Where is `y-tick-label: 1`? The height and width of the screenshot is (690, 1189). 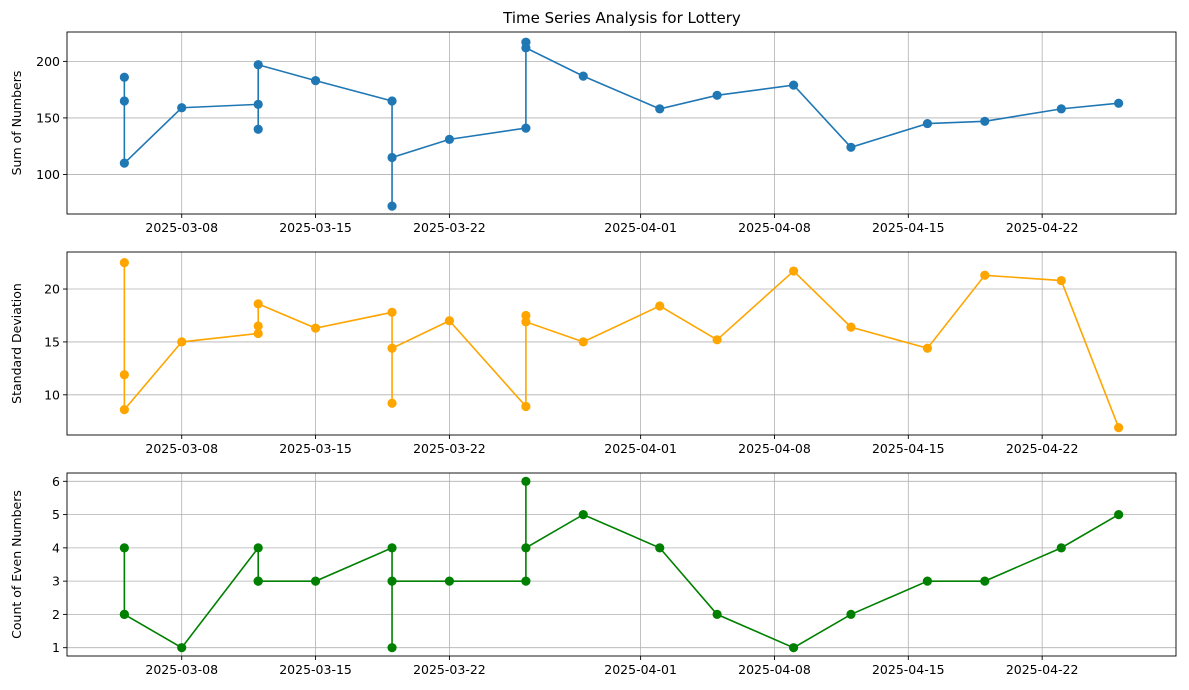 y-tick-label: 1 is located at coordinates (56, 647).